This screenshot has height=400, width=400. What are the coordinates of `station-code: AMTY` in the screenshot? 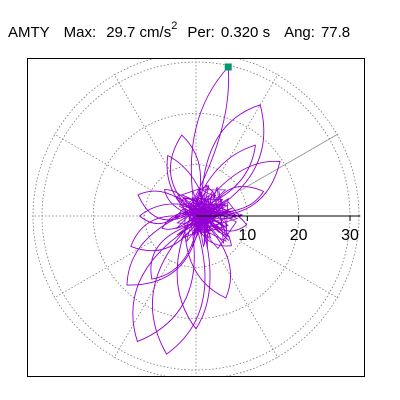 It's located at (29, 32).